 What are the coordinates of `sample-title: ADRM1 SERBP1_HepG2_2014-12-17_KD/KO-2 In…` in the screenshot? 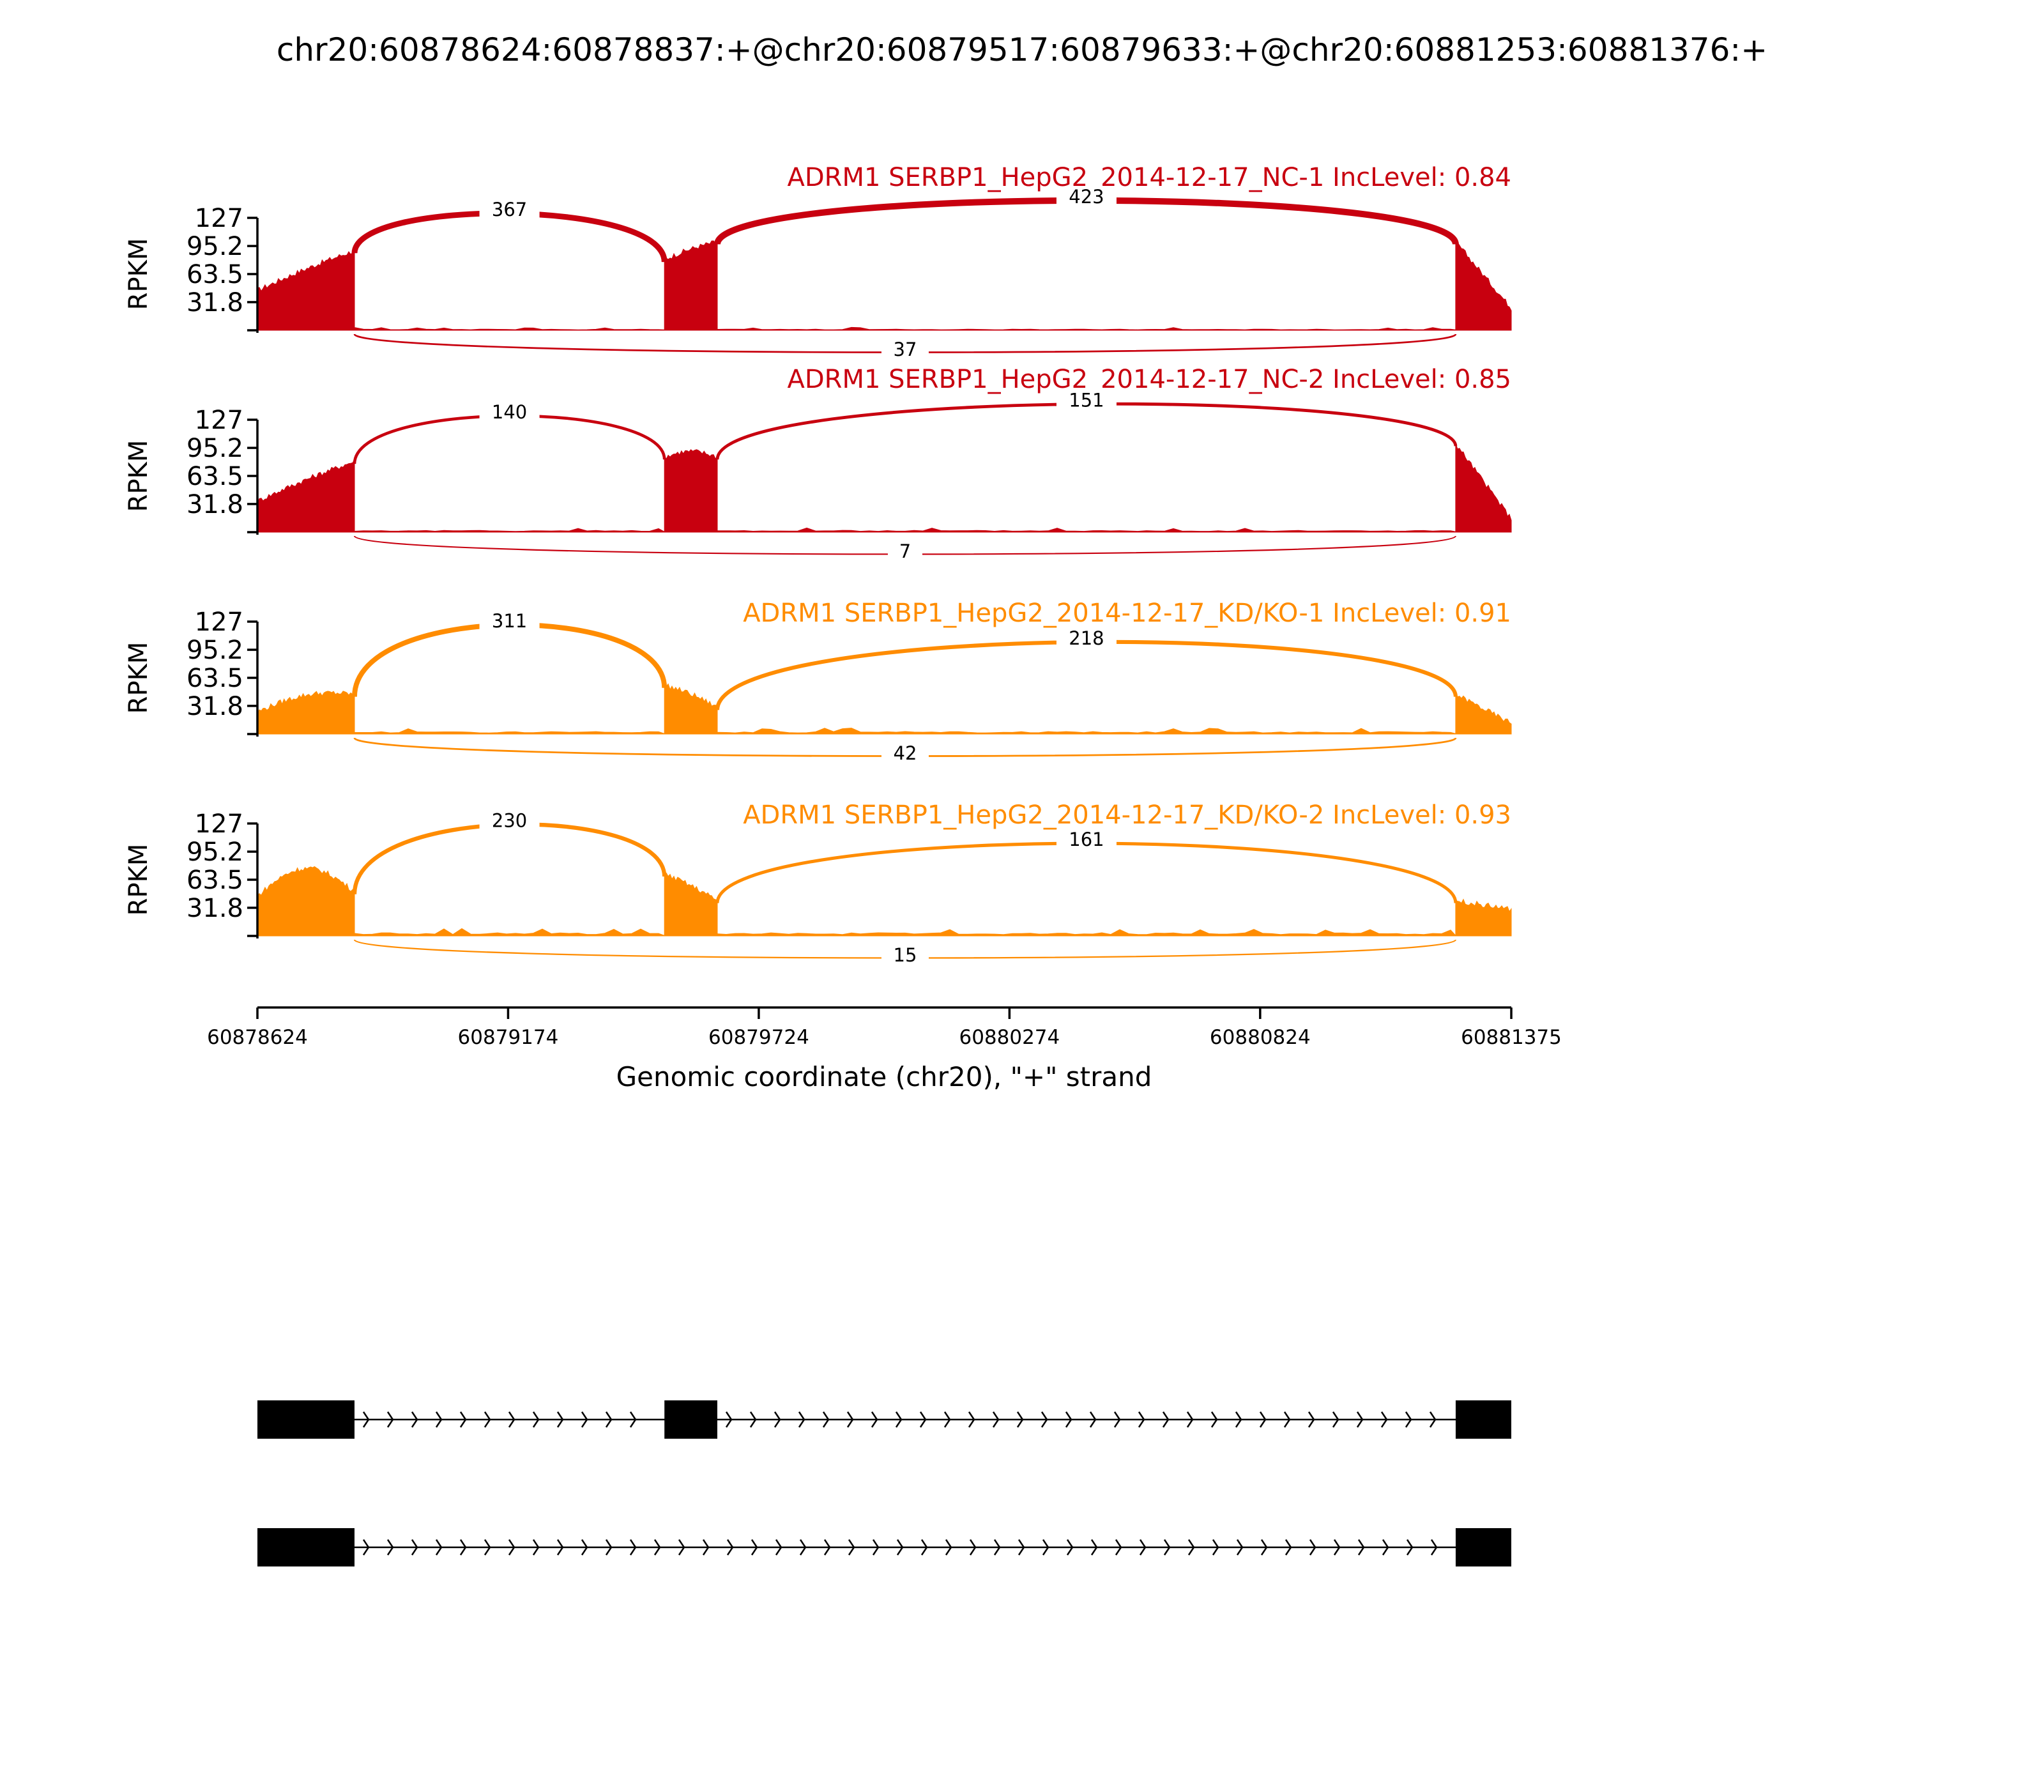 It's located at (1127, 815).